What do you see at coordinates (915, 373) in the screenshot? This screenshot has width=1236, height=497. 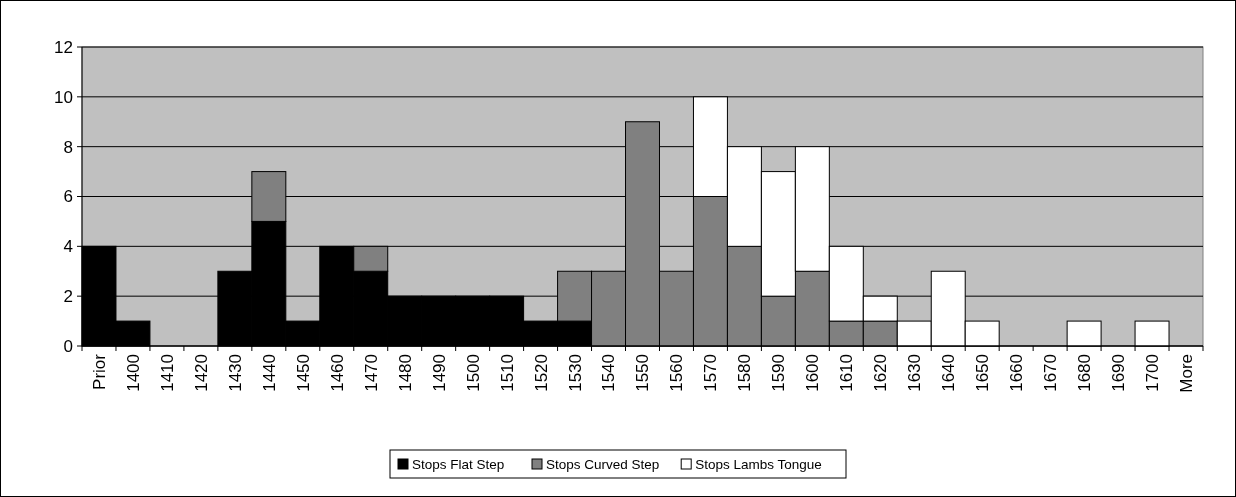 I see `x-tick-label: 1630` at bounding box center [915, 373].